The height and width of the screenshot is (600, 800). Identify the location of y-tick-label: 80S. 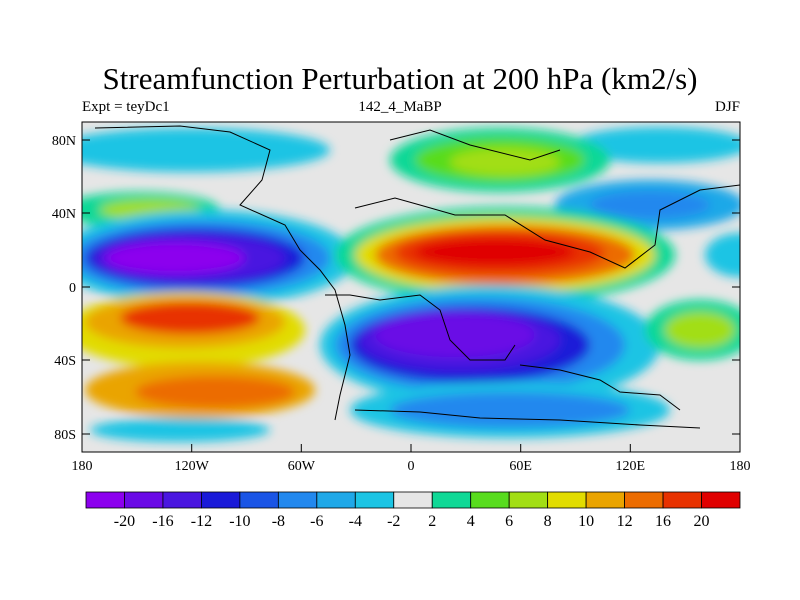
(65, 435).